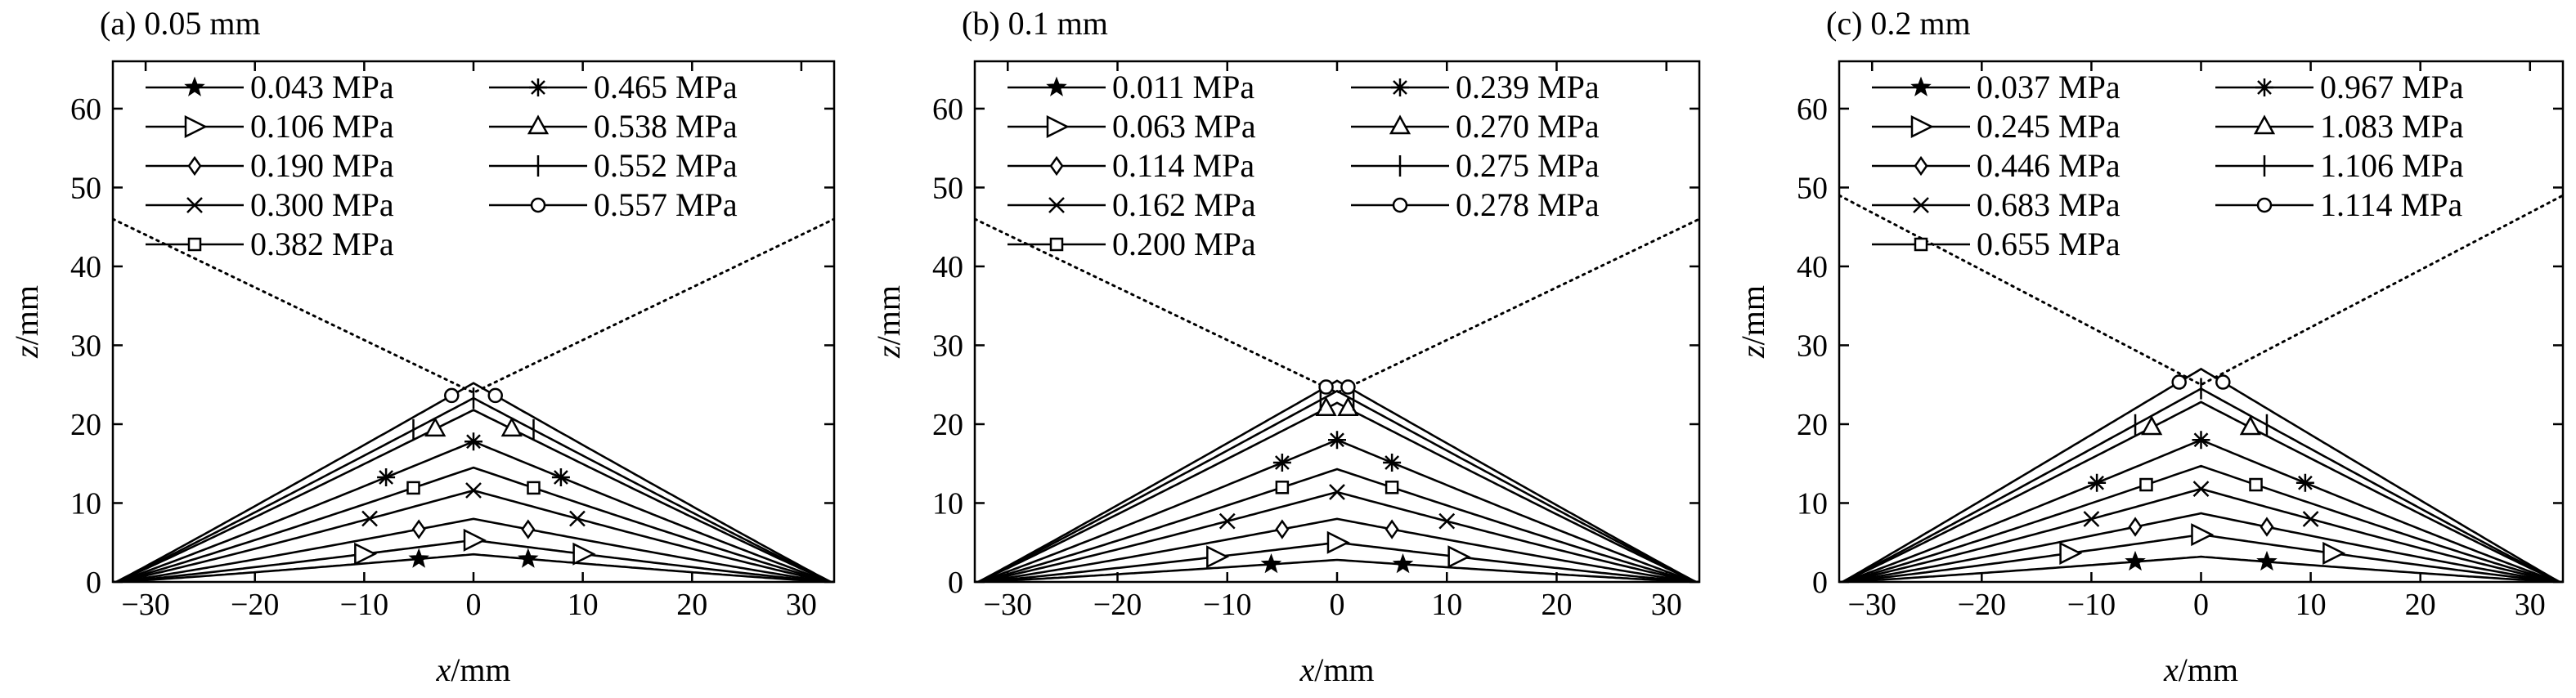  I want to click on legend-item: 0.190 MPa, so click(270, 165).